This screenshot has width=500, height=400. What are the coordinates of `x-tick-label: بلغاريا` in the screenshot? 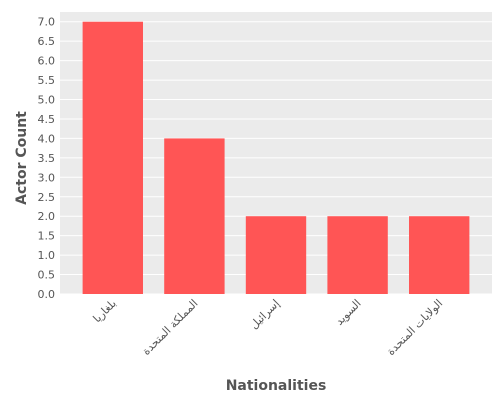 It's located at (105, 311).